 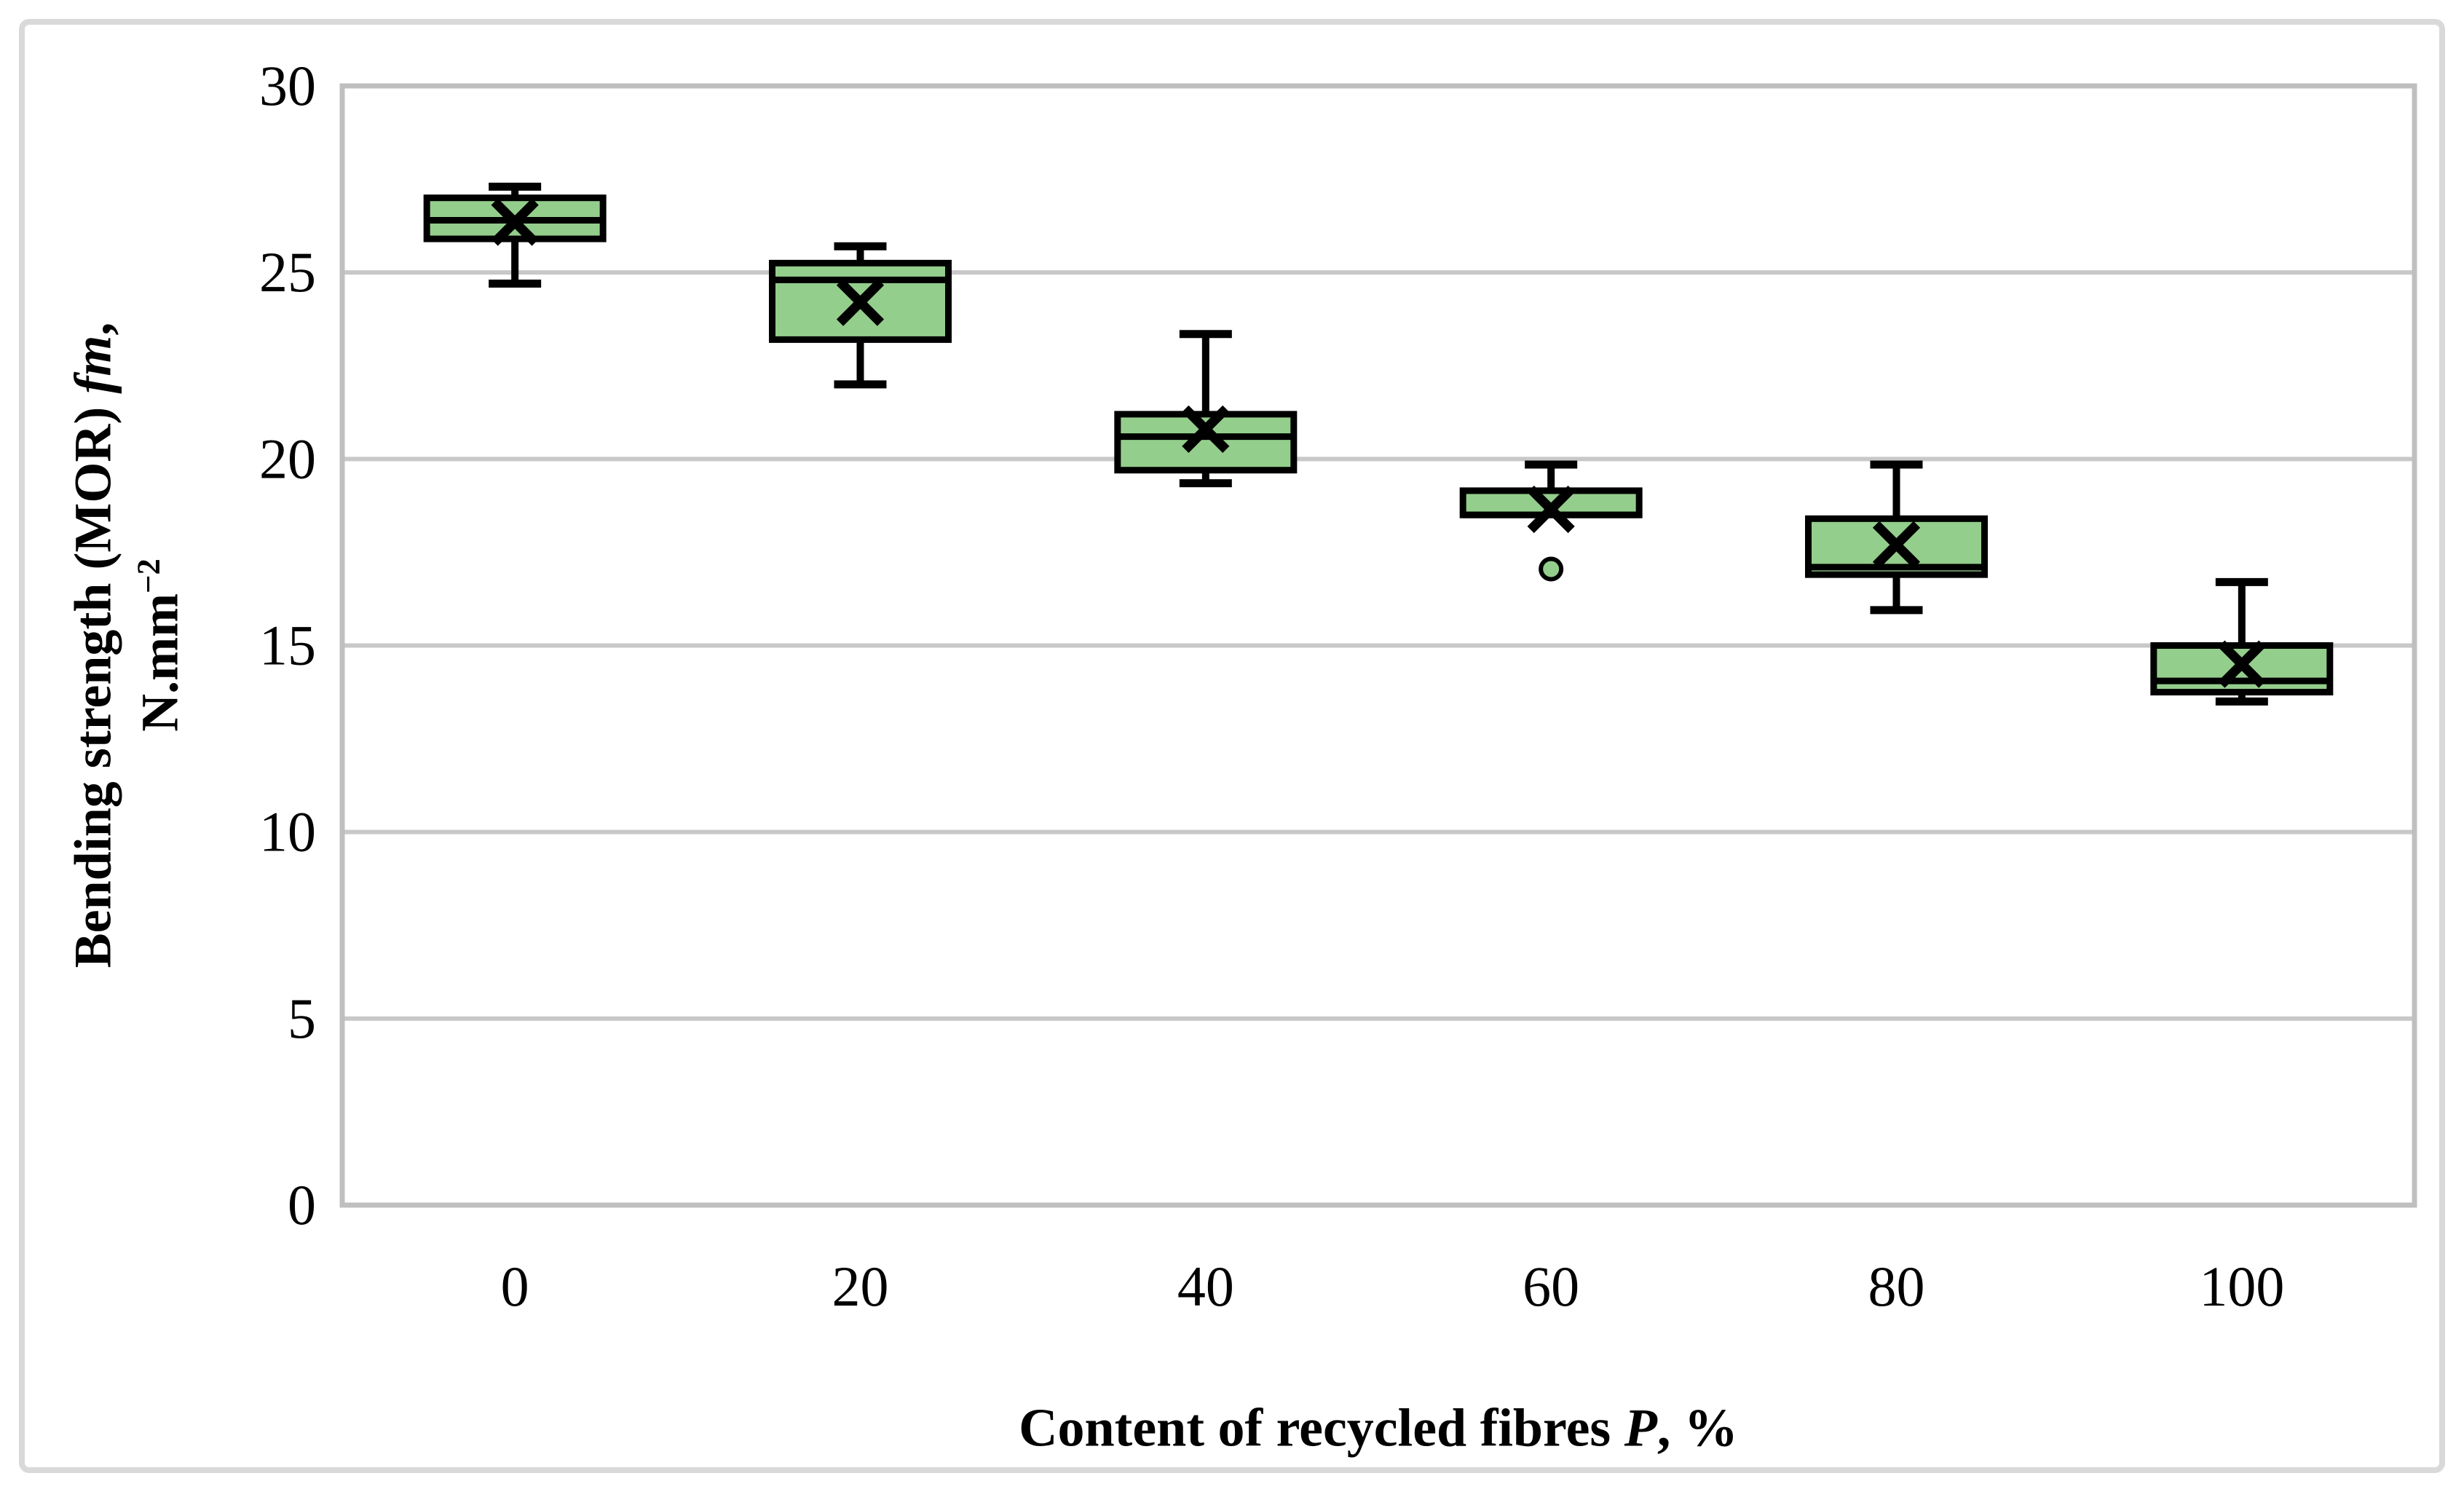 What do you see at coordinates (1552, 569) in the screenshot?
I see `box-60-outlier-icon` at bounding box center [1552, 569].